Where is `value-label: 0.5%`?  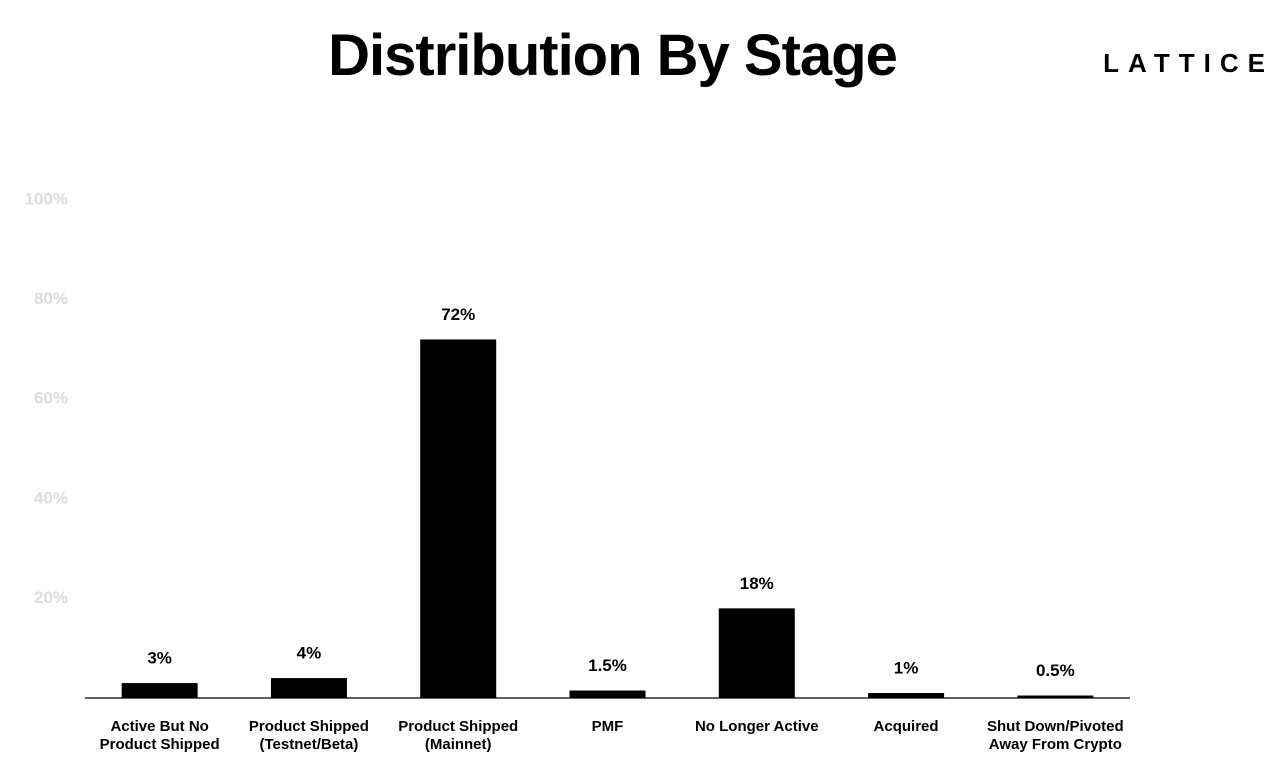 value-label: 0.5% is located at coordinates (1055, 670).